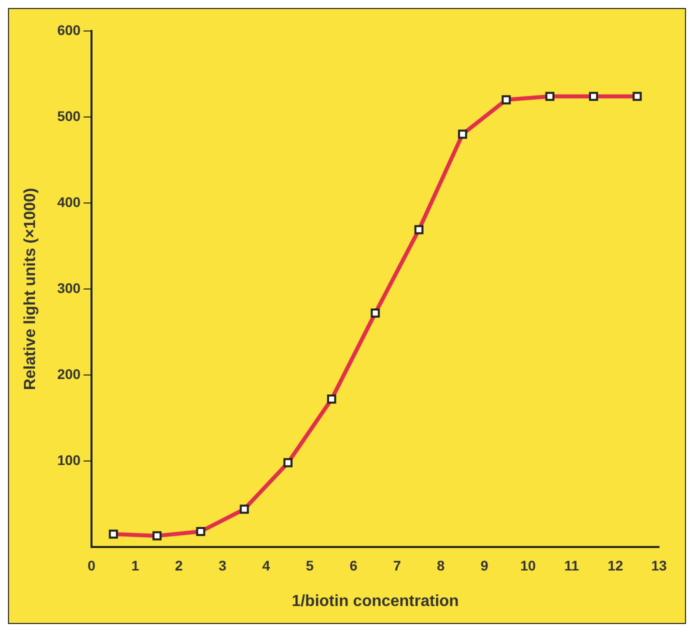 The width and height of the screenshot is (694, 632). Describe the element at coordinates (69, 460) in the screenshot. I see `y-tick-label: 100` at that location.